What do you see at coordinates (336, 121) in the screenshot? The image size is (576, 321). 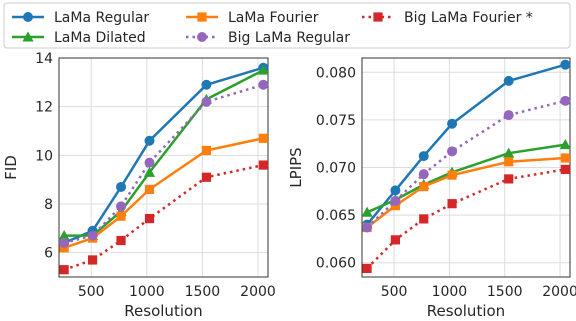 I see `y-tick-label: 0.075` at bounding box center [336, 121].